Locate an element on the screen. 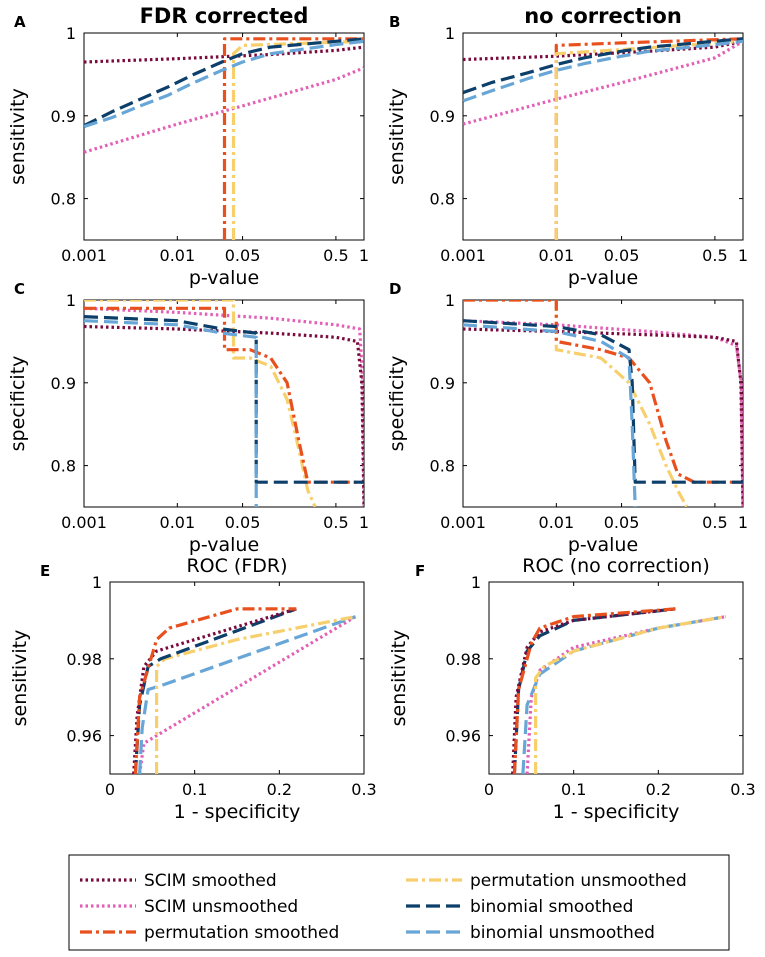  y-tick-label: 0.96 is located at coordinates (84, 736).